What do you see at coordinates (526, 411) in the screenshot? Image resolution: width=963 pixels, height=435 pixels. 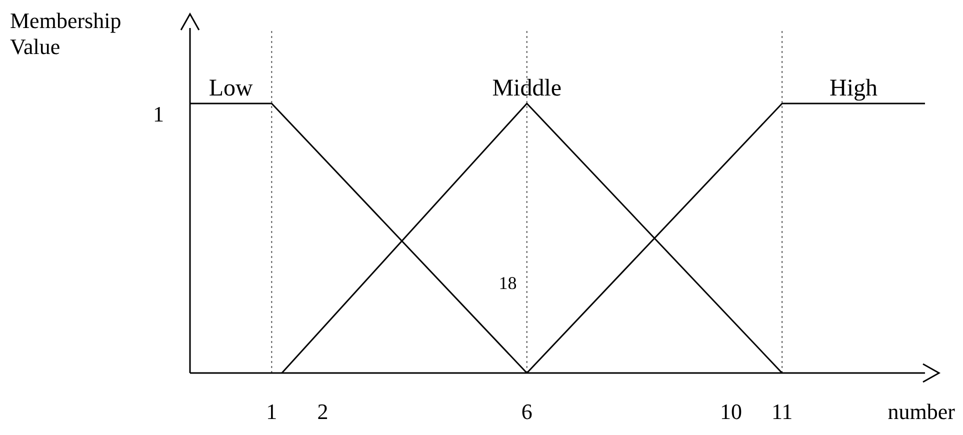 I see `x-tick-label: 6` at bounding box center [526, 411].